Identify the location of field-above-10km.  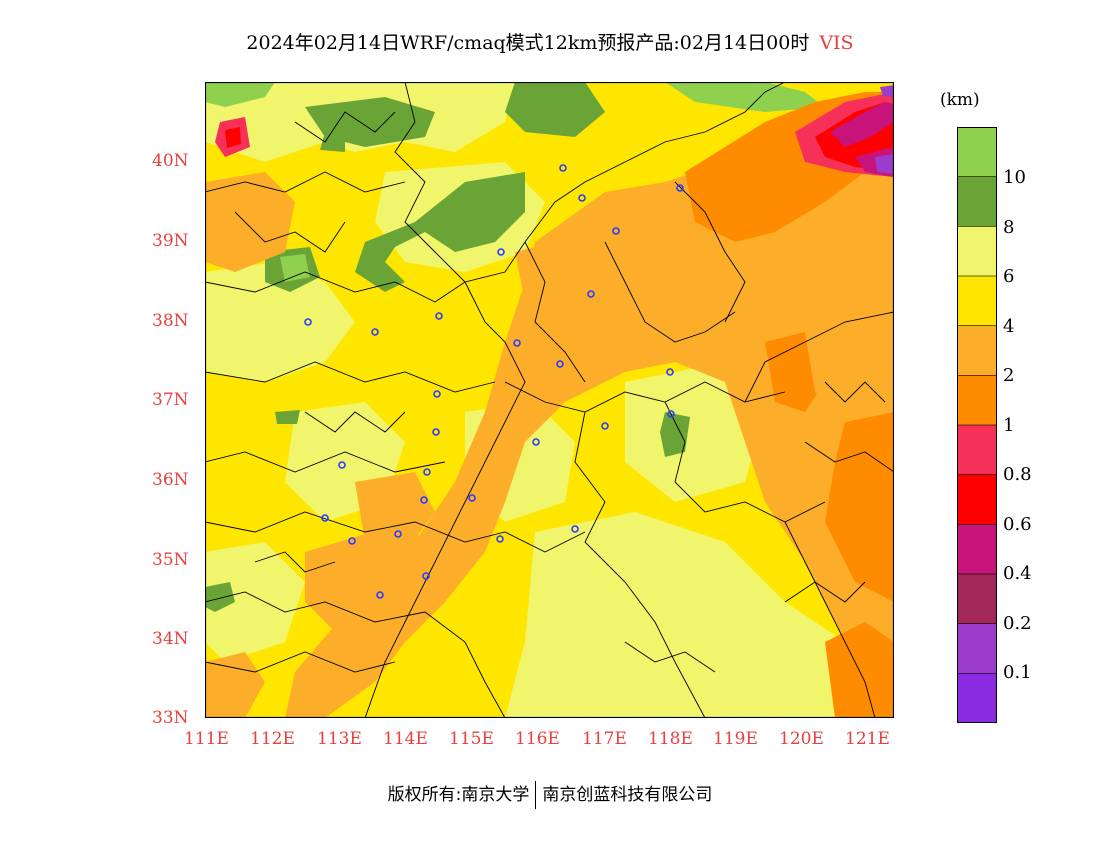
(515, 182).